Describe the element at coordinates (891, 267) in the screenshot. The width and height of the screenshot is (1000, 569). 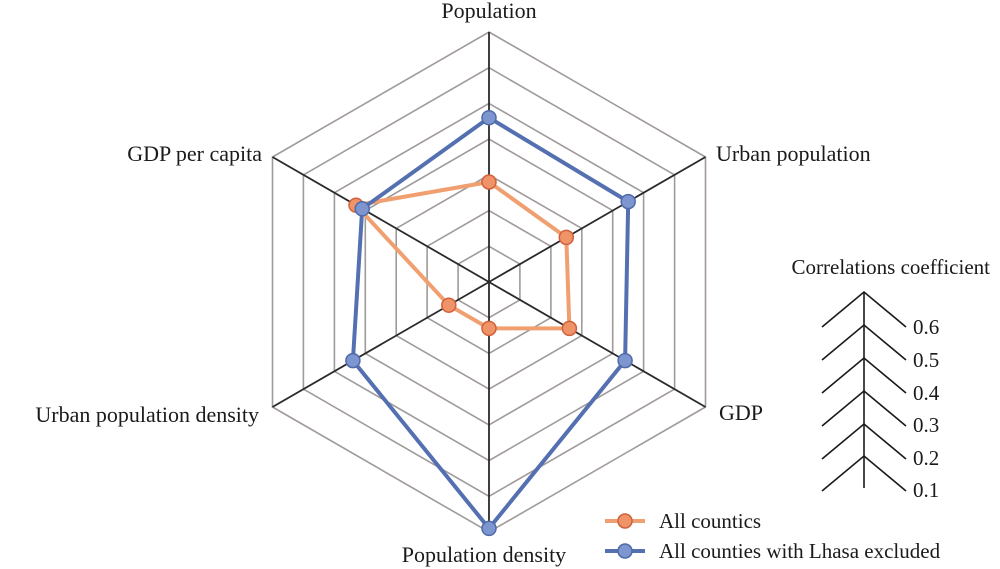
I see `scale-title: Correlations coefficient` at that location.